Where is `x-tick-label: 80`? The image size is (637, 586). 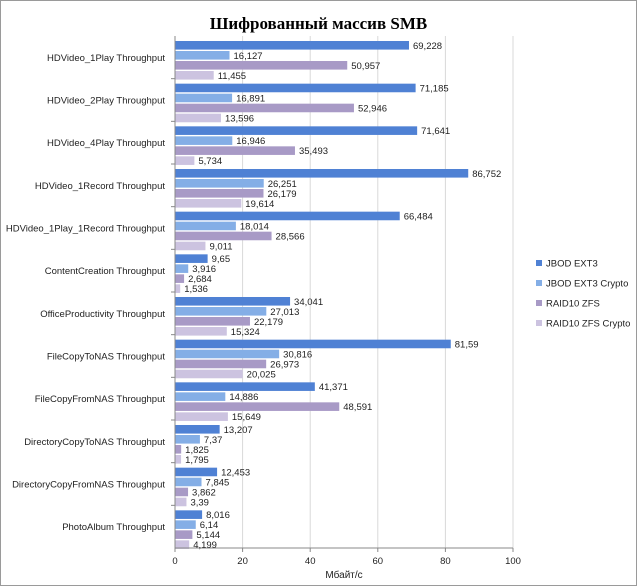
x-tick-label: 80 is located at coordinates (445, 561).